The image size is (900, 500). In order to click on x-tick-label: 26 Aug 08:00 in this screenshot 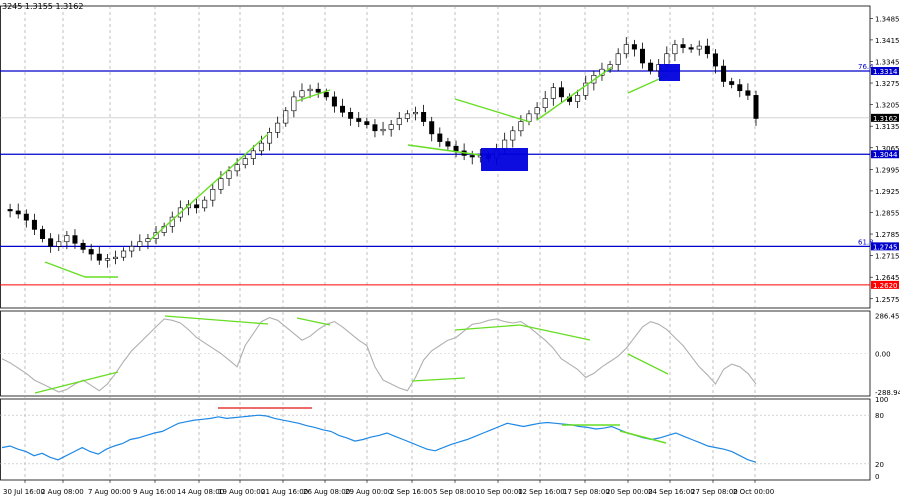, I will do `click(326, 492)`.